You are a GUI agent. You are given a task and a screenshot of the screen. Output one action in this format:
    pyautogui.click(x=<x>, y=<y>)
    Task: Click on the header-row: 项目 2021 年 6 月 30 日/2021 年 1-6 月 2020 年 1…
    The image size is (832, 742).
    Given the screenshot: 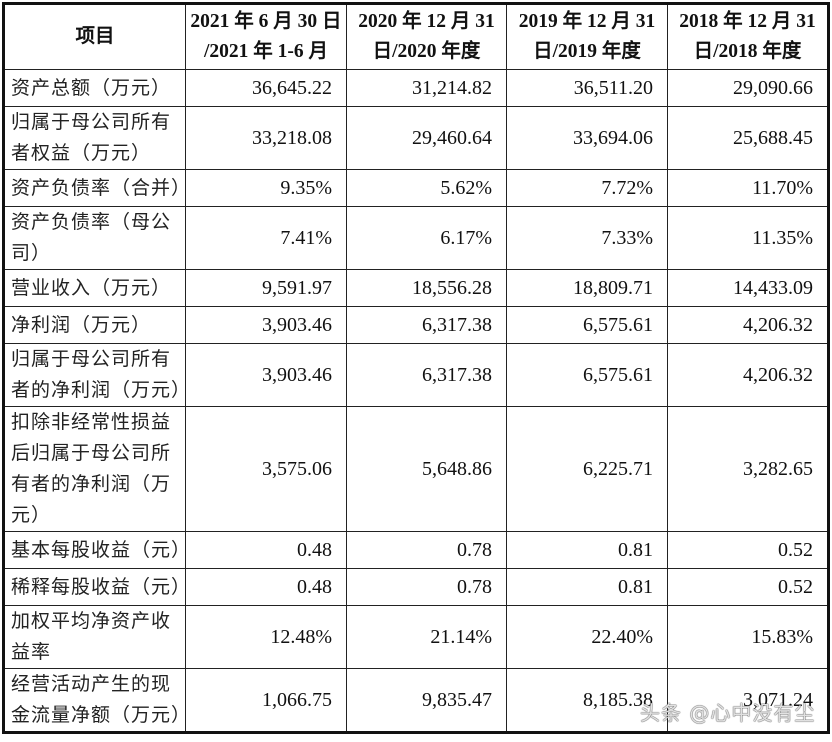 What is the action you would take?
    pyautogui.click(x=416, y=36)
    